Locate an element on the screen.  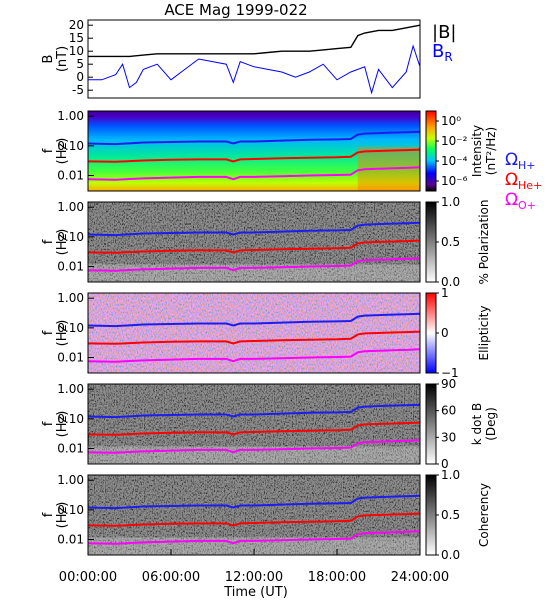
legend-B-radial: BR is located at coordinates (442, 52).